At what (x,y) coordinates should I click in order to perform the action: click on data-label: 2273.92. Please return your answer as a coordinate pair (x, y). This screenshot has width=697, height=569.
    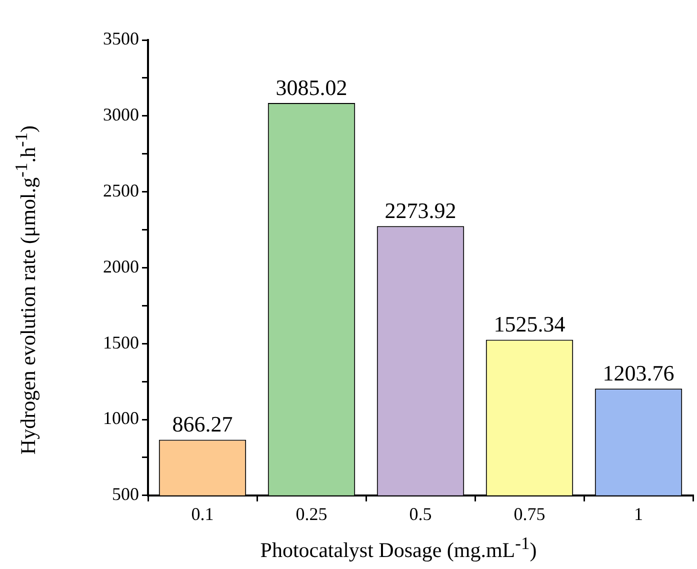
    Looking at the image, I should click on (420, 210).